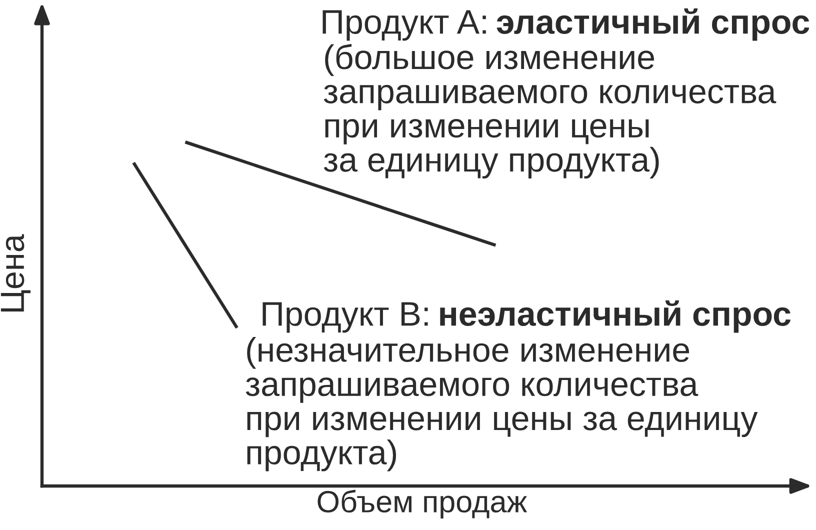 This screenshot has width=816, height=530. I want to click on x-axis-title: Объем продаж, so click(423, 504).